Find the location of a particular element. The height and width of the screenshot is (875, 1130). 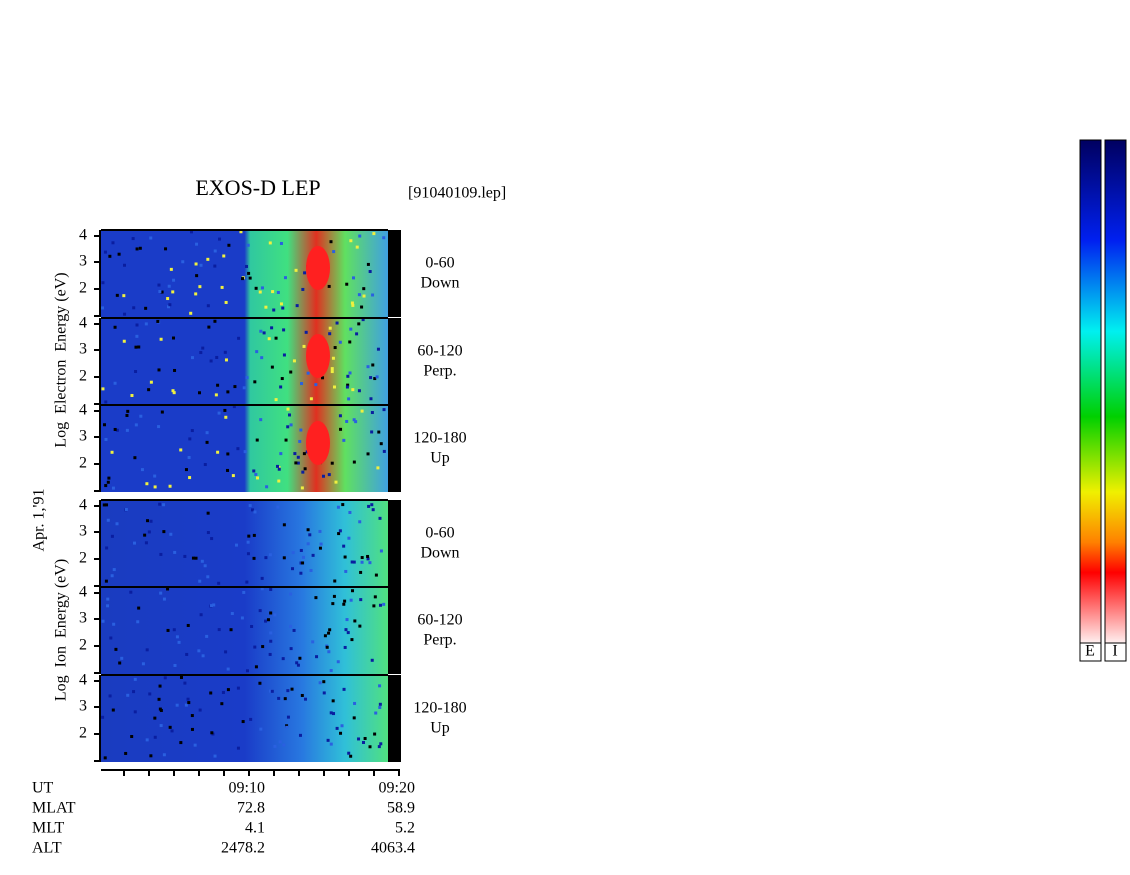

tick-label: 2 is located at coordinates (83, 463).